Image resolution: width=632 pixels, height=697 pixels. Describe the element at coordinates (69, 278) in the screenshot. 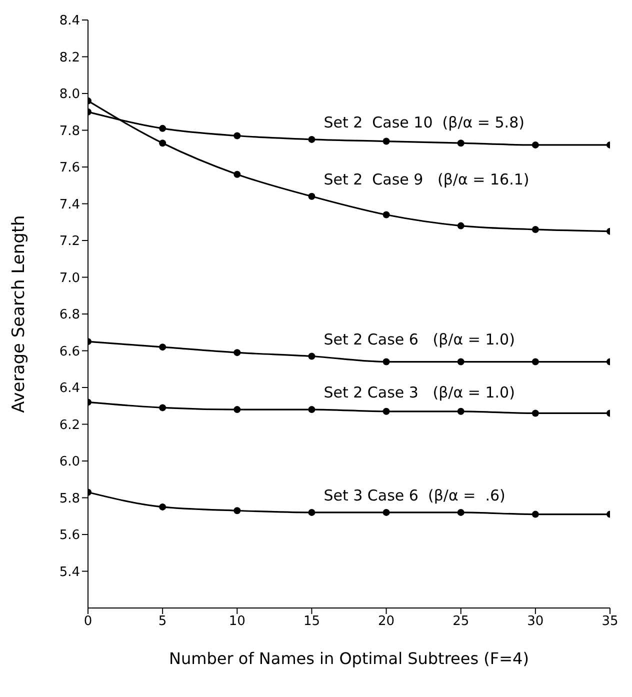

I see `y-tick-label: 7.0` at that location.